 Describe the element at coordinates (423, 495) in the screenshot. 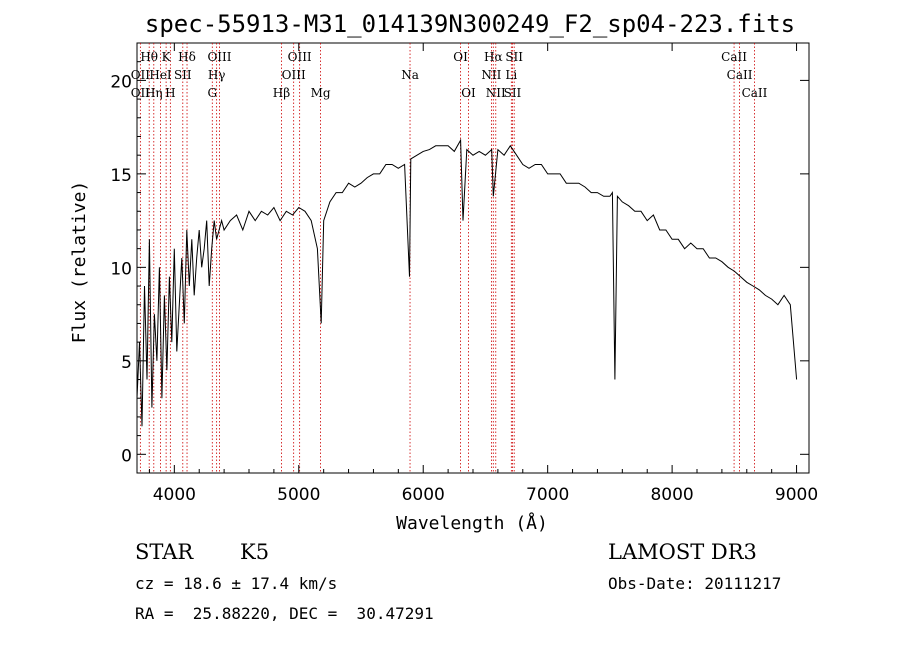

I see `x-tick-label-2: 6000` at that location.